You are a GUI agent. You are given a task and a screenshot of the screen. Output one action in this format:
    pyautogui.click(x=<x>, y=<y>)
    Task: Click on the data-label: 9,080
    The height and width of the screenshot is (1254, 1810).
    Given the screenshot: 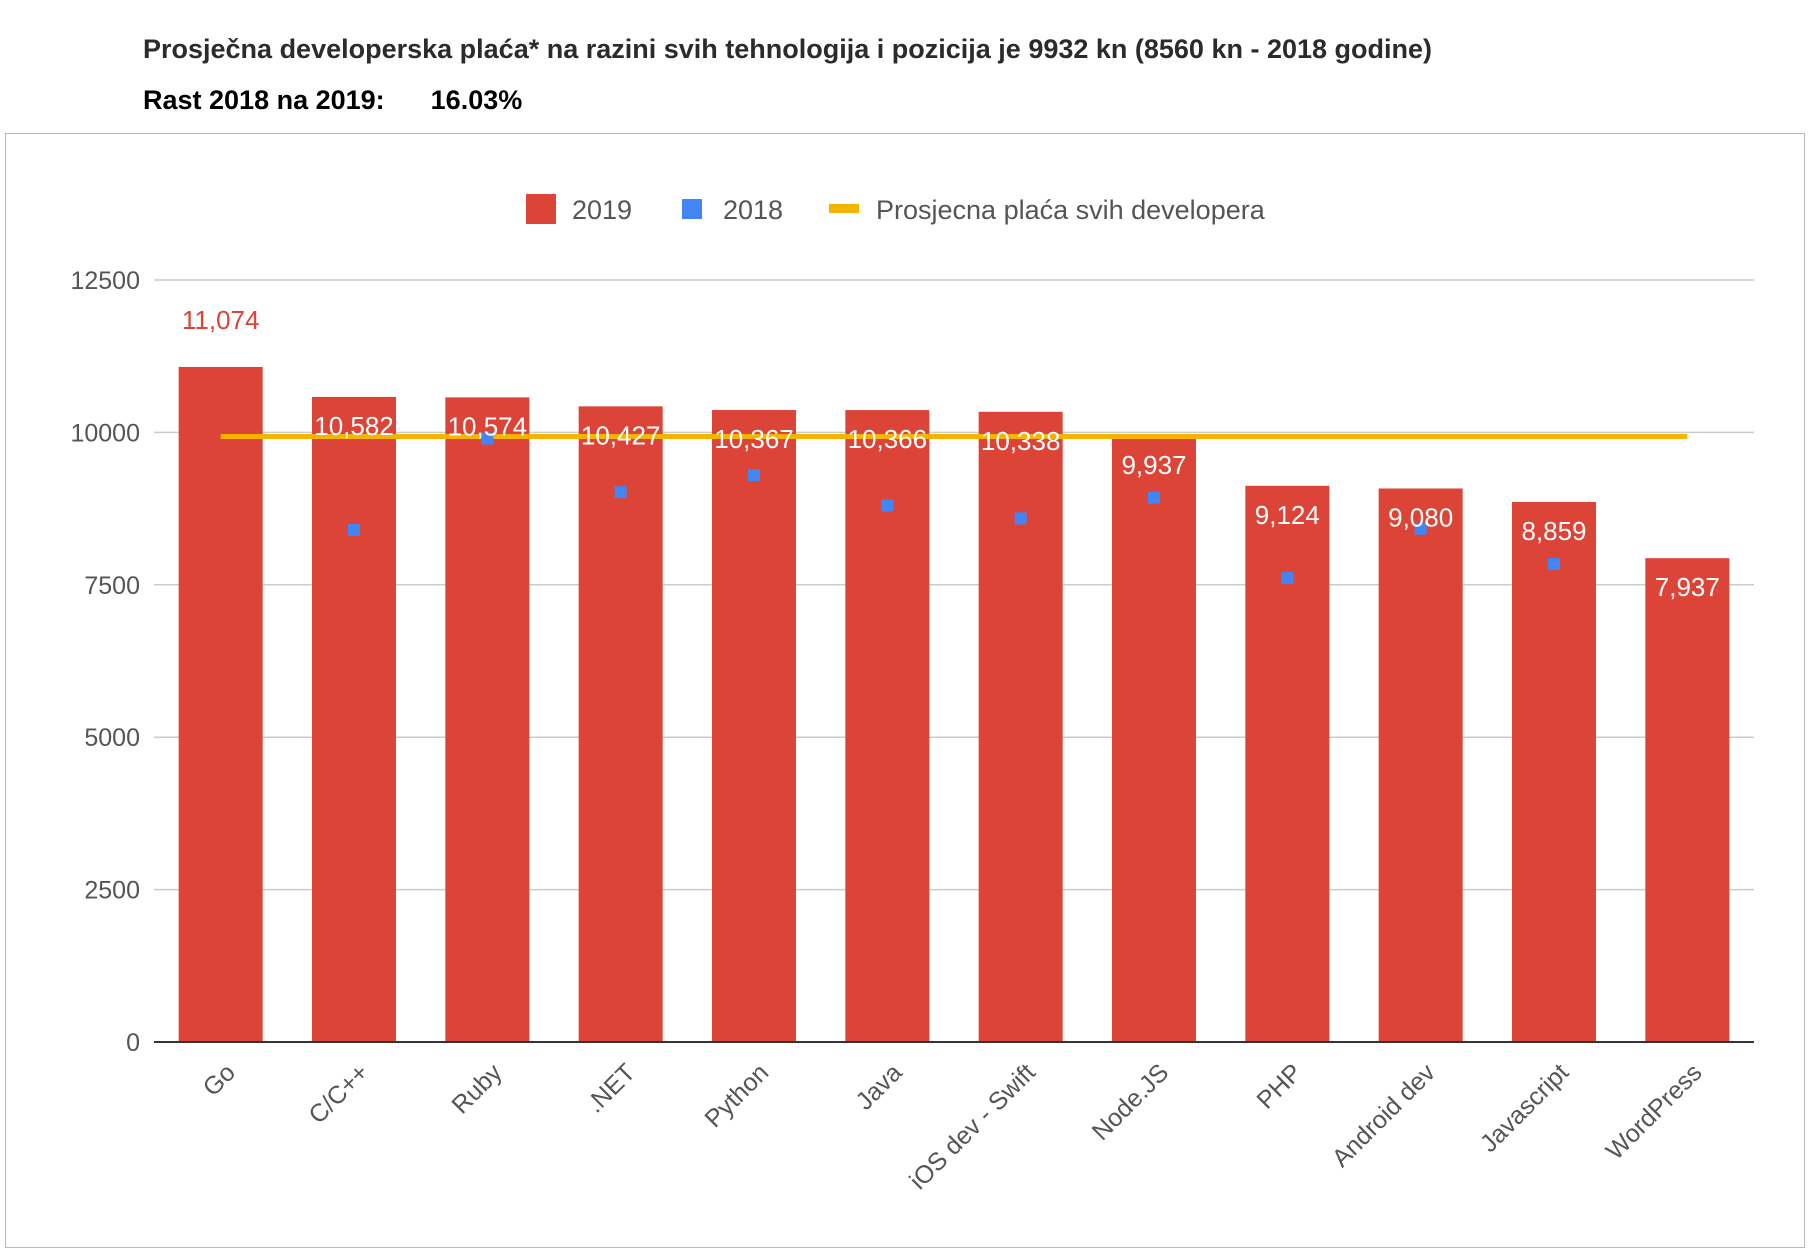 What is the action you would take?
    pyautogui.click(x=1420, y=517)
    